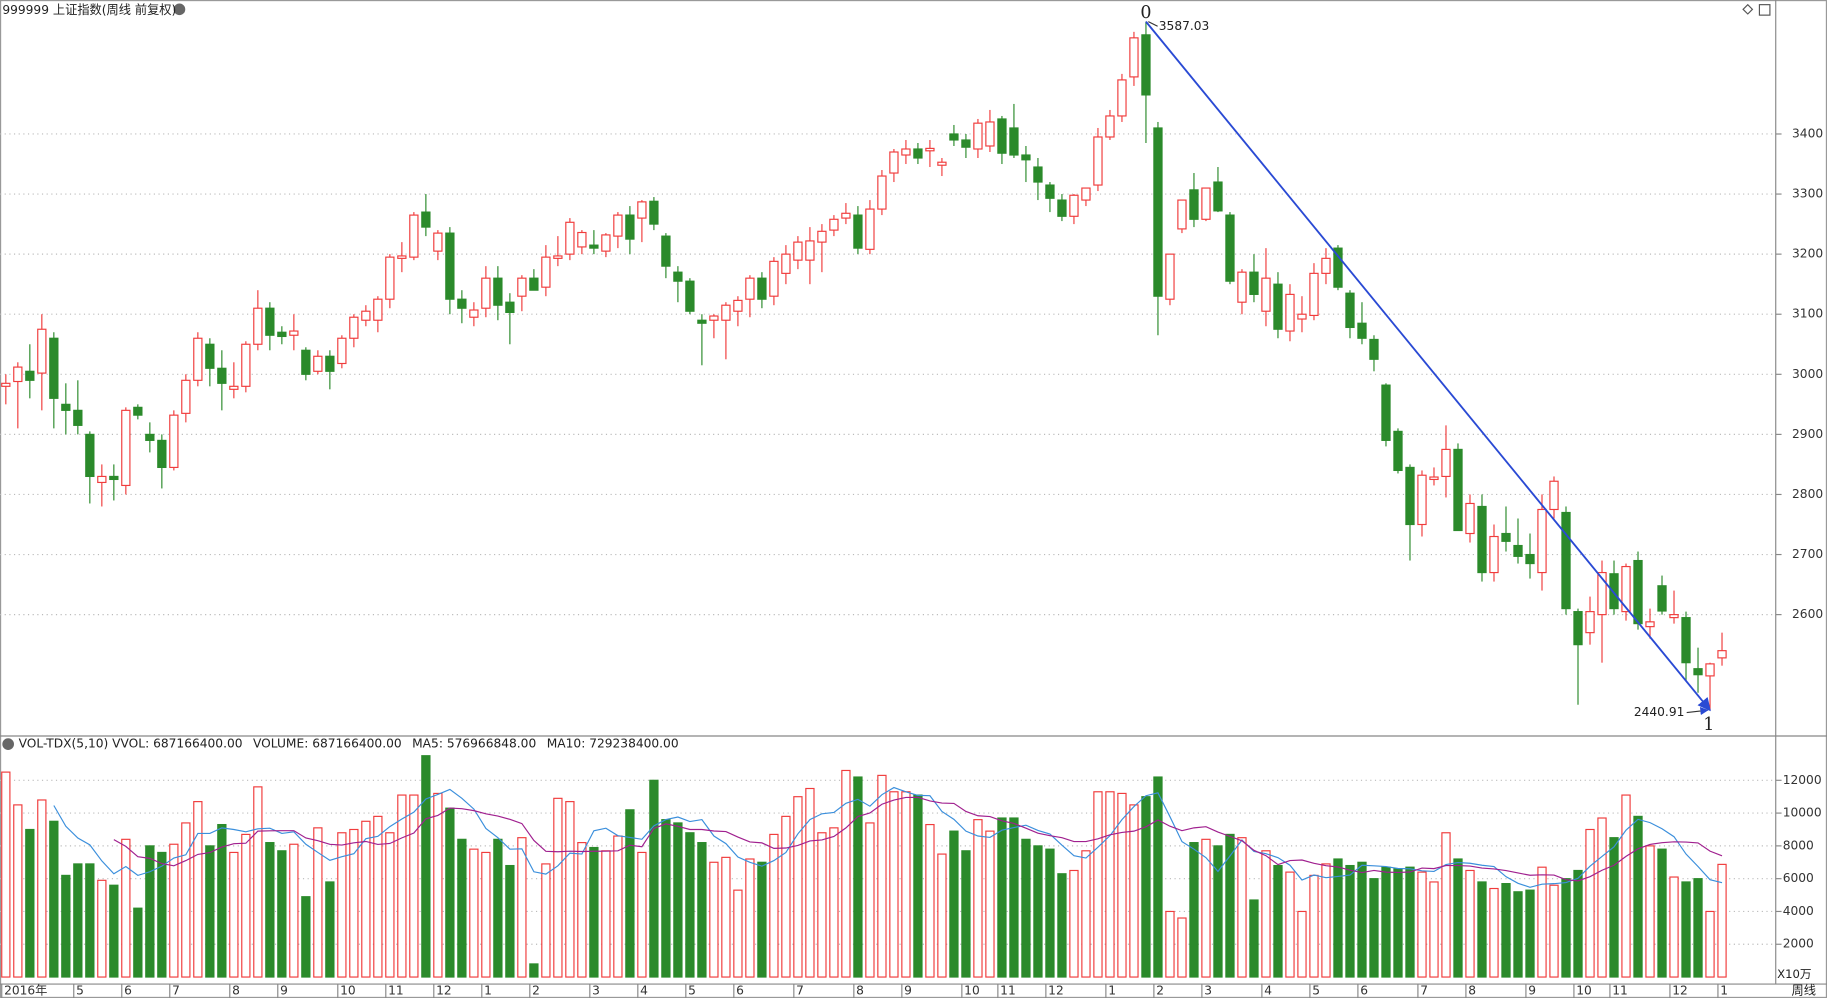 Image resolution: width=1827 pixels, height=998 pixels. Describe the element at coordinates (488, 991) in the screenshot. I see `x-tick-label: 1` at that location.